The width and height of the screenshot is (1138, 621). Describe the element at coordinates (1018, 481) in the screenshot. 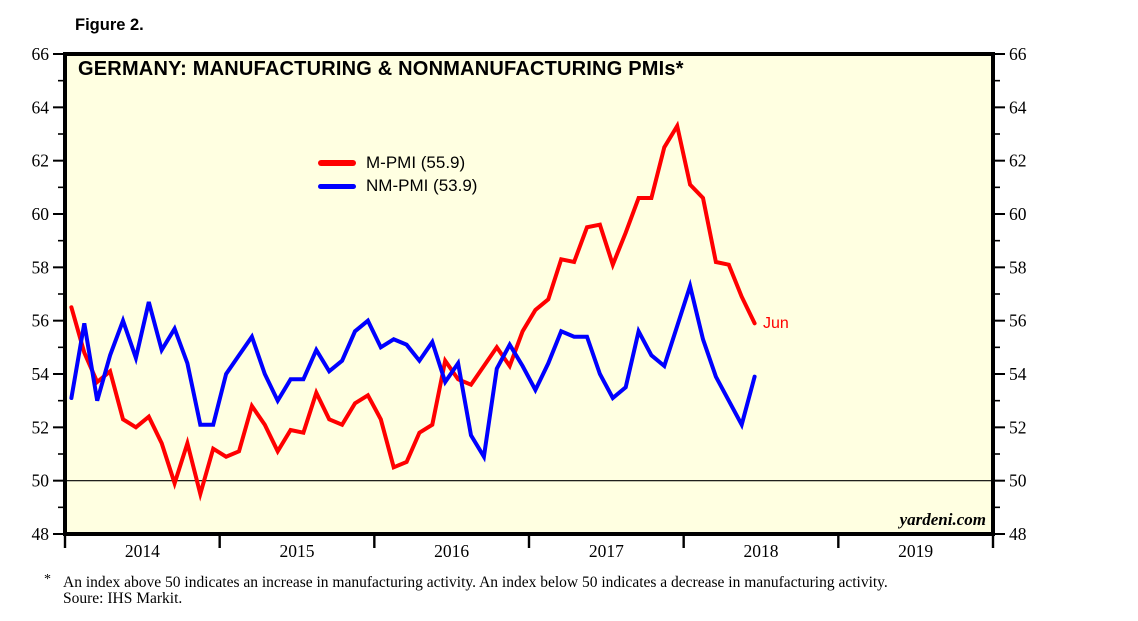

I see `y-tick-label-right: 50` at that location.